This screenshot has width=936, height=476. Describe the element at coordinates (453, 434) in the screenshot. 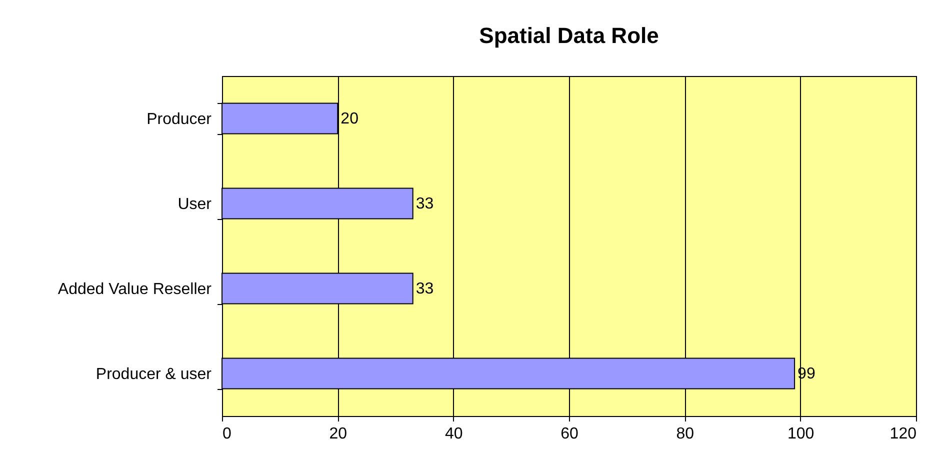

I see `x-tick-label: 40` at that location.